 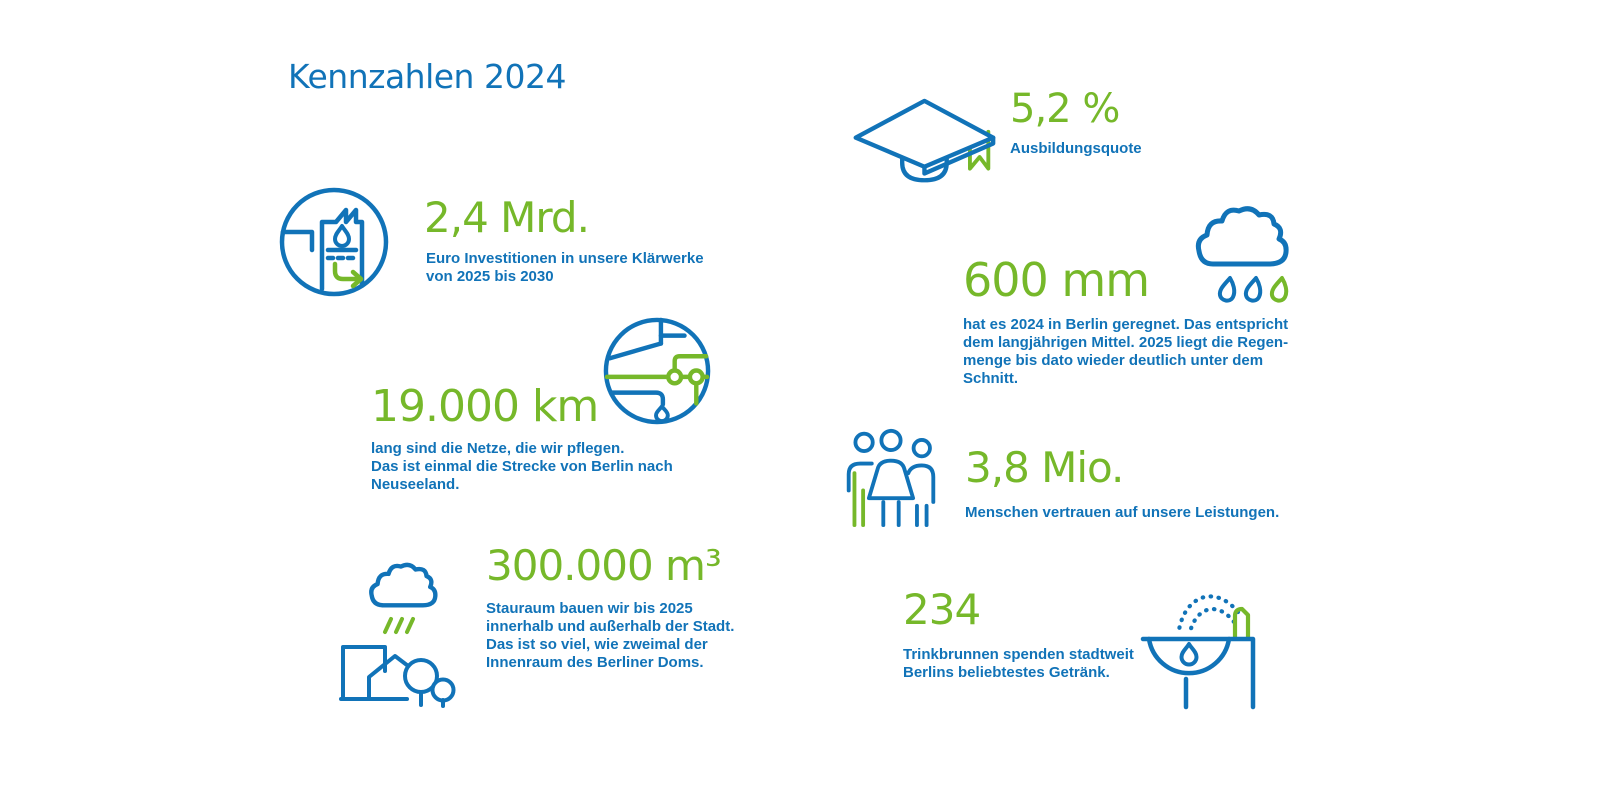 I want to click on people-group-icon, so click(x=891, y=477).